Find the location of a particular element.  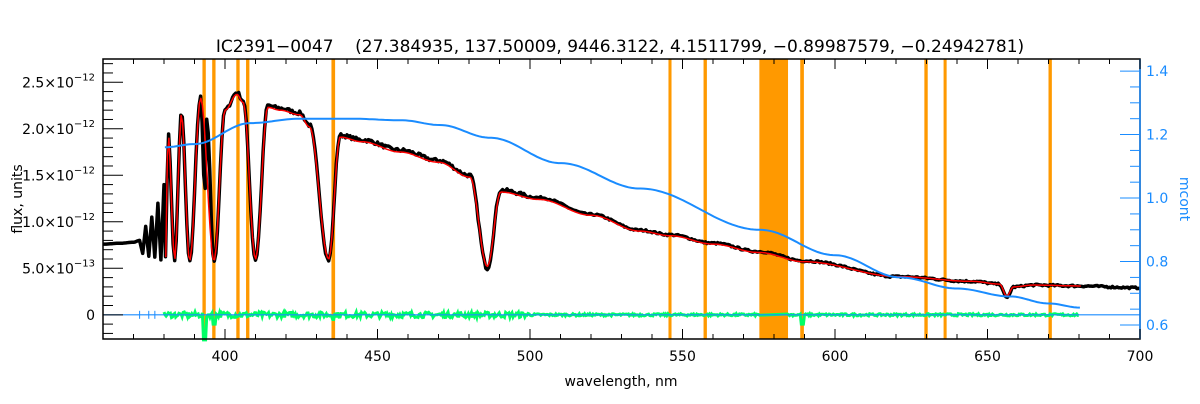

x-tick-label: 500 is located at coordinates (530, 357).